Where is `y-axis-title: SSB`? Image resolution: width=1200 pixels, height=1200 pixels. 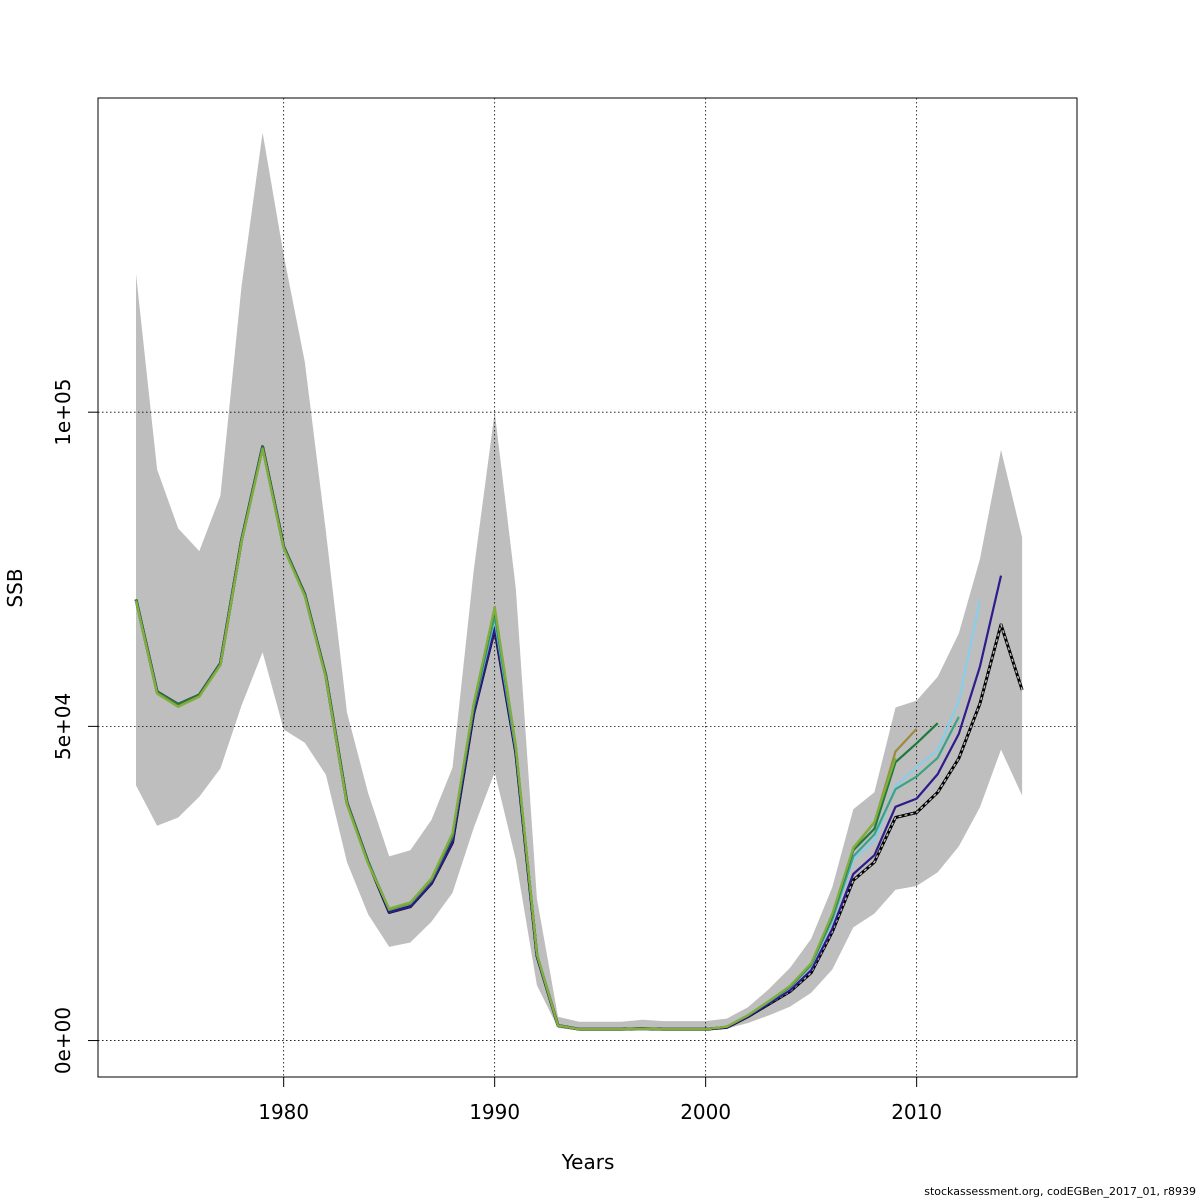
y-axis-title: SSB is located at coordinates (15, 587).